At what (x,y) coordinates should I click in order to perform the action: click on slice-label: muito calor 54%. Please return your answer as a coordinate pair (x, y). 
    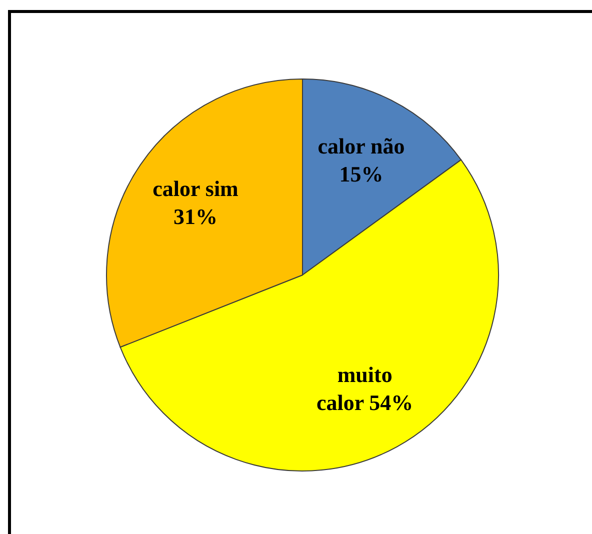
    Looking at the image, I should click on (365, 389).